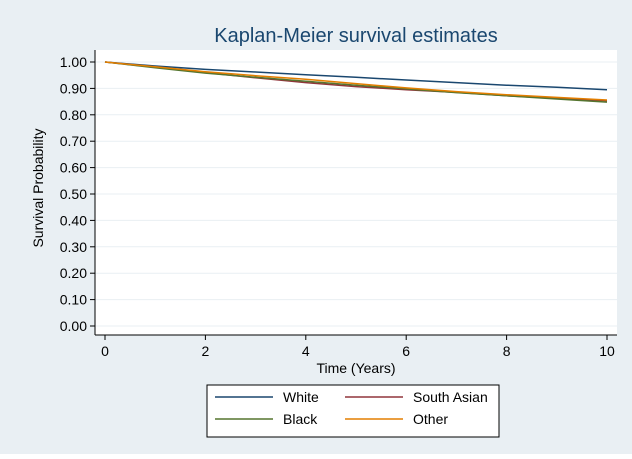  I want to click on series-line-black, so click(356, 82).